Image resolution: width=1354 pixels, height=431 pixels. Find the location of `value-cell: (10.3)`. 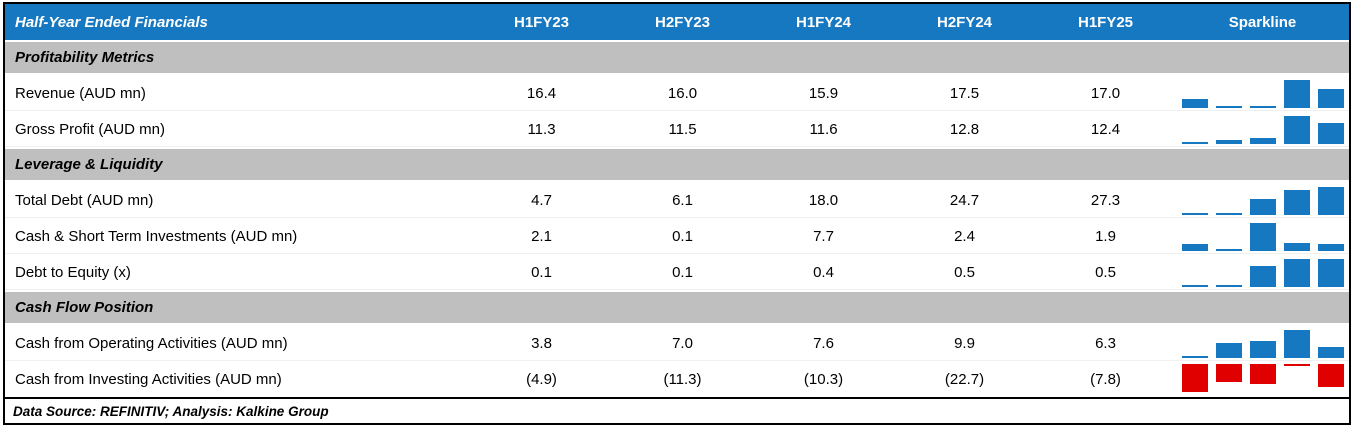

value-cell: (10.3) is located at coordinates (823, 379).